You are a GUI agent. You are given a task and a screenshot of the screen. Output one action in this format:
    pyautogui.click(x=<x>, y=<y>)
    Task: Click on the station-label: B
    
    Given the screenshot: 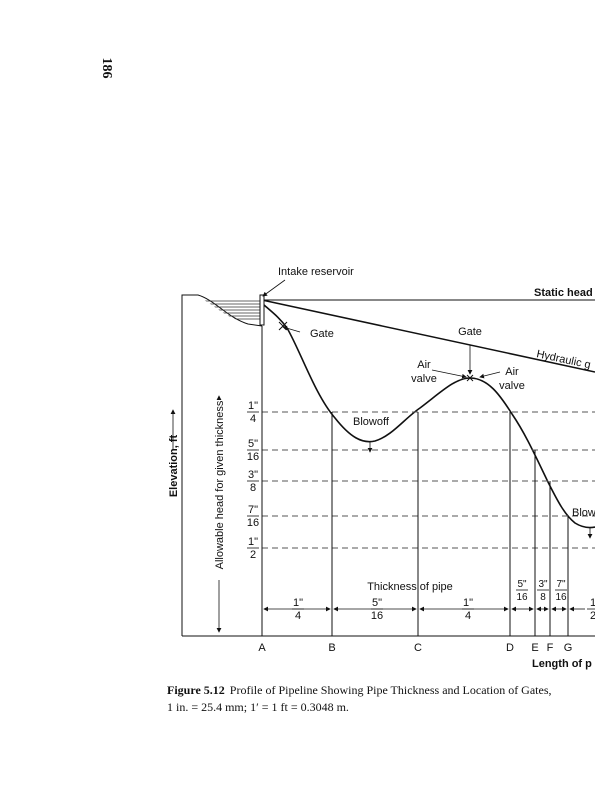 What is the action you would take?
    pyautogui.click(x=331, y=648)
    